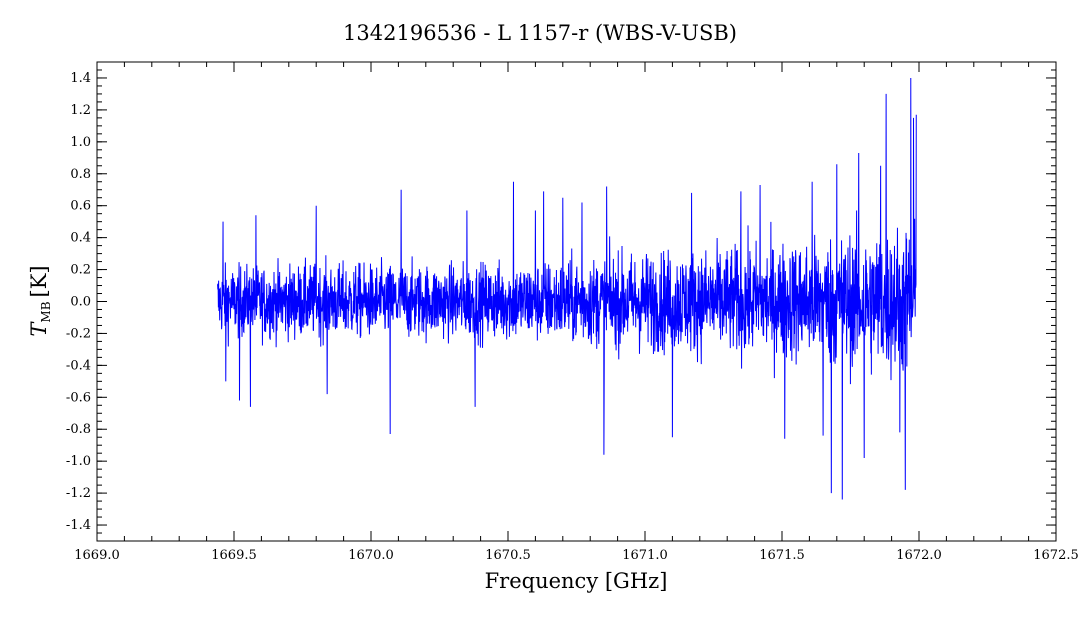  What do you see at coordinates (80, 238) in the screenshot?
I see `y-tick-label: 0.4` at bounding box center [80, 238].